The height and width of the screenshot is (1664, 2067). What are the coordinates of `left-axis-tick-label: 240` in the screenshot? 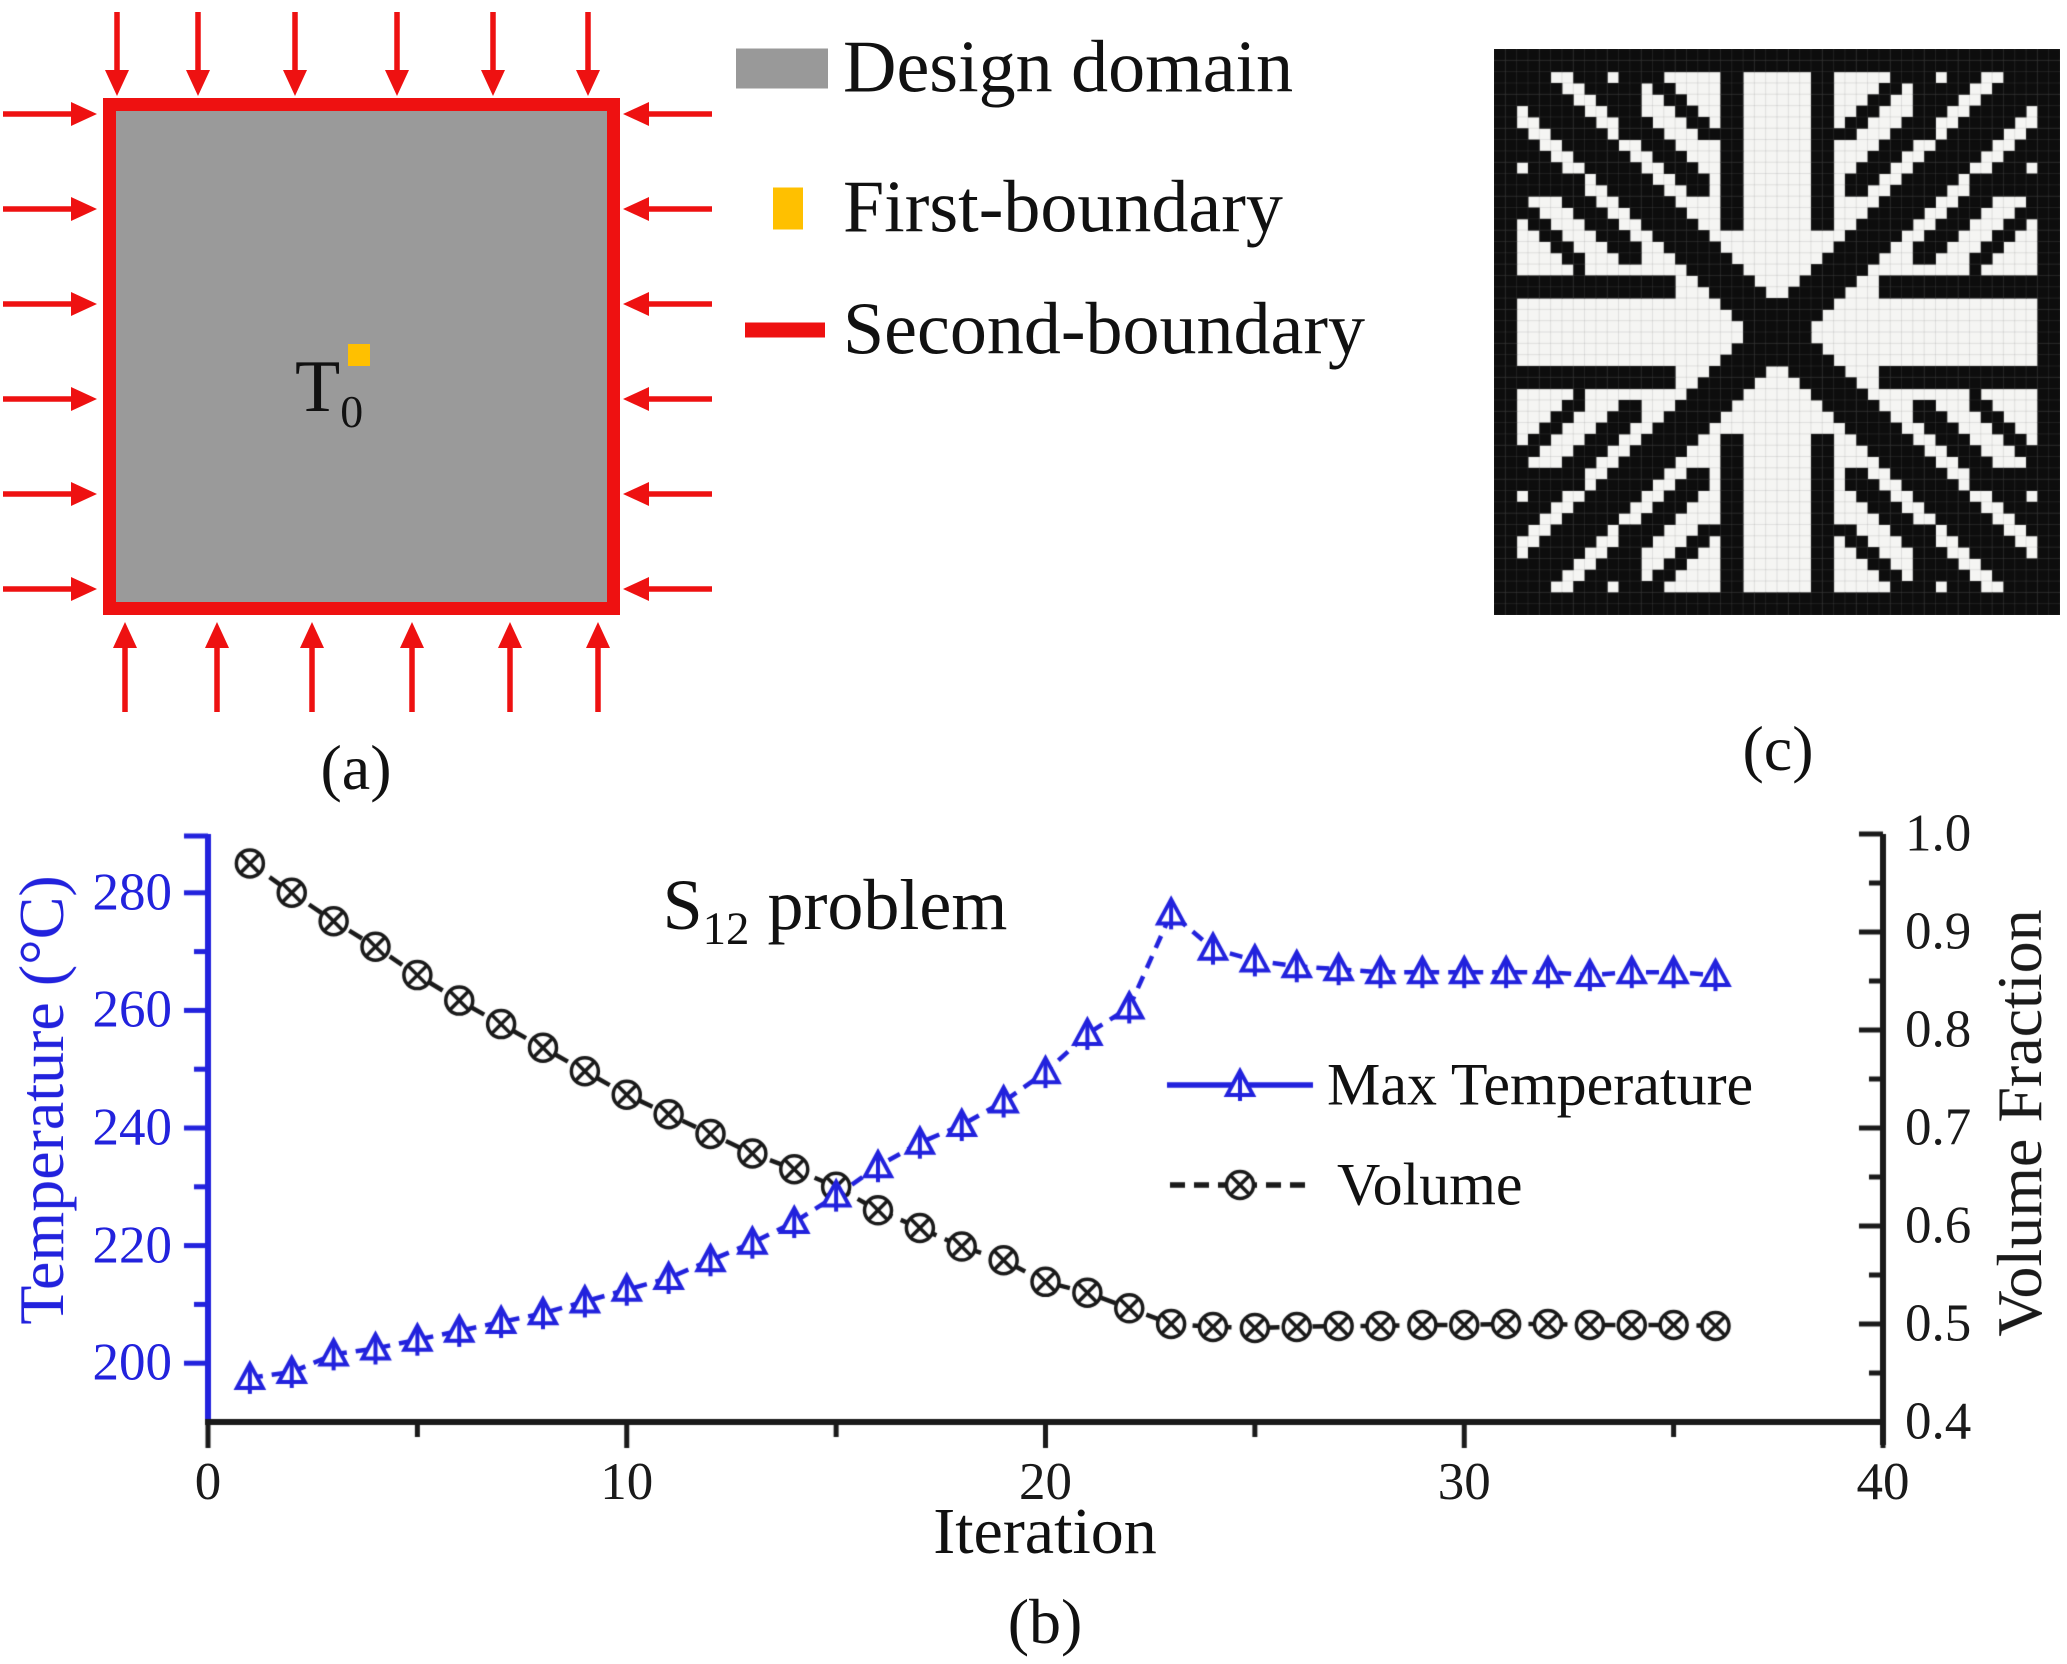 It's located at (132, 1127).